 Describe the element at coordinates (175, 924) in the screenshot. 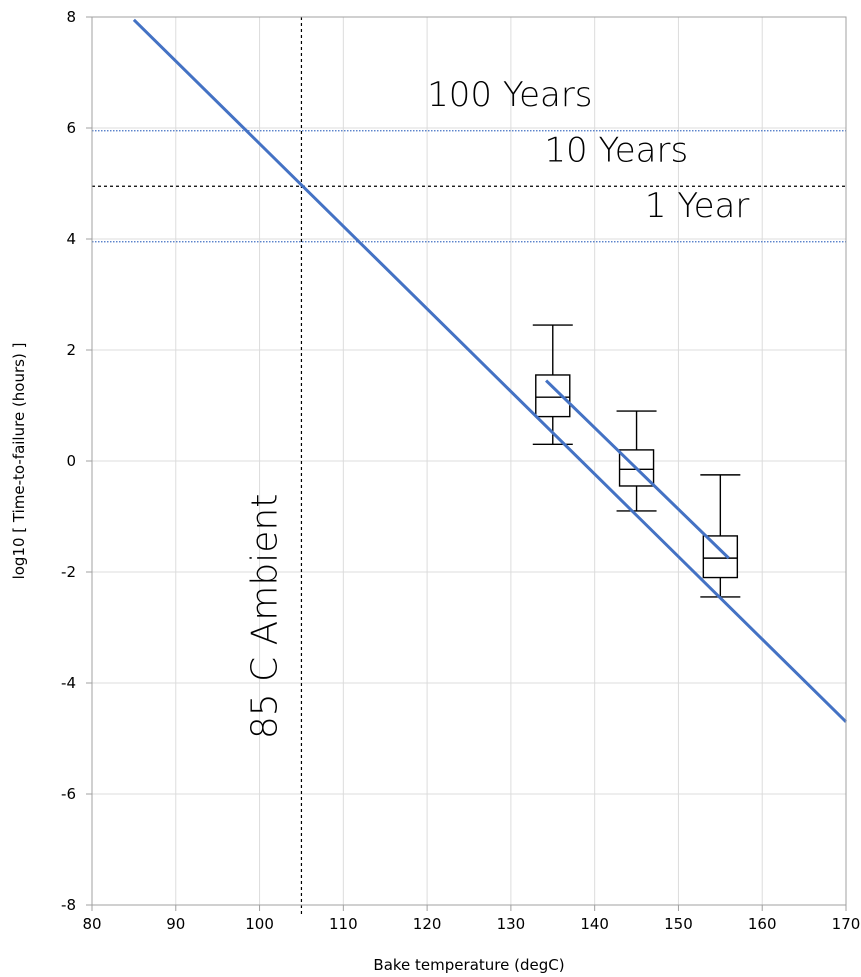

I see `x-tick-label: 90` at that location.